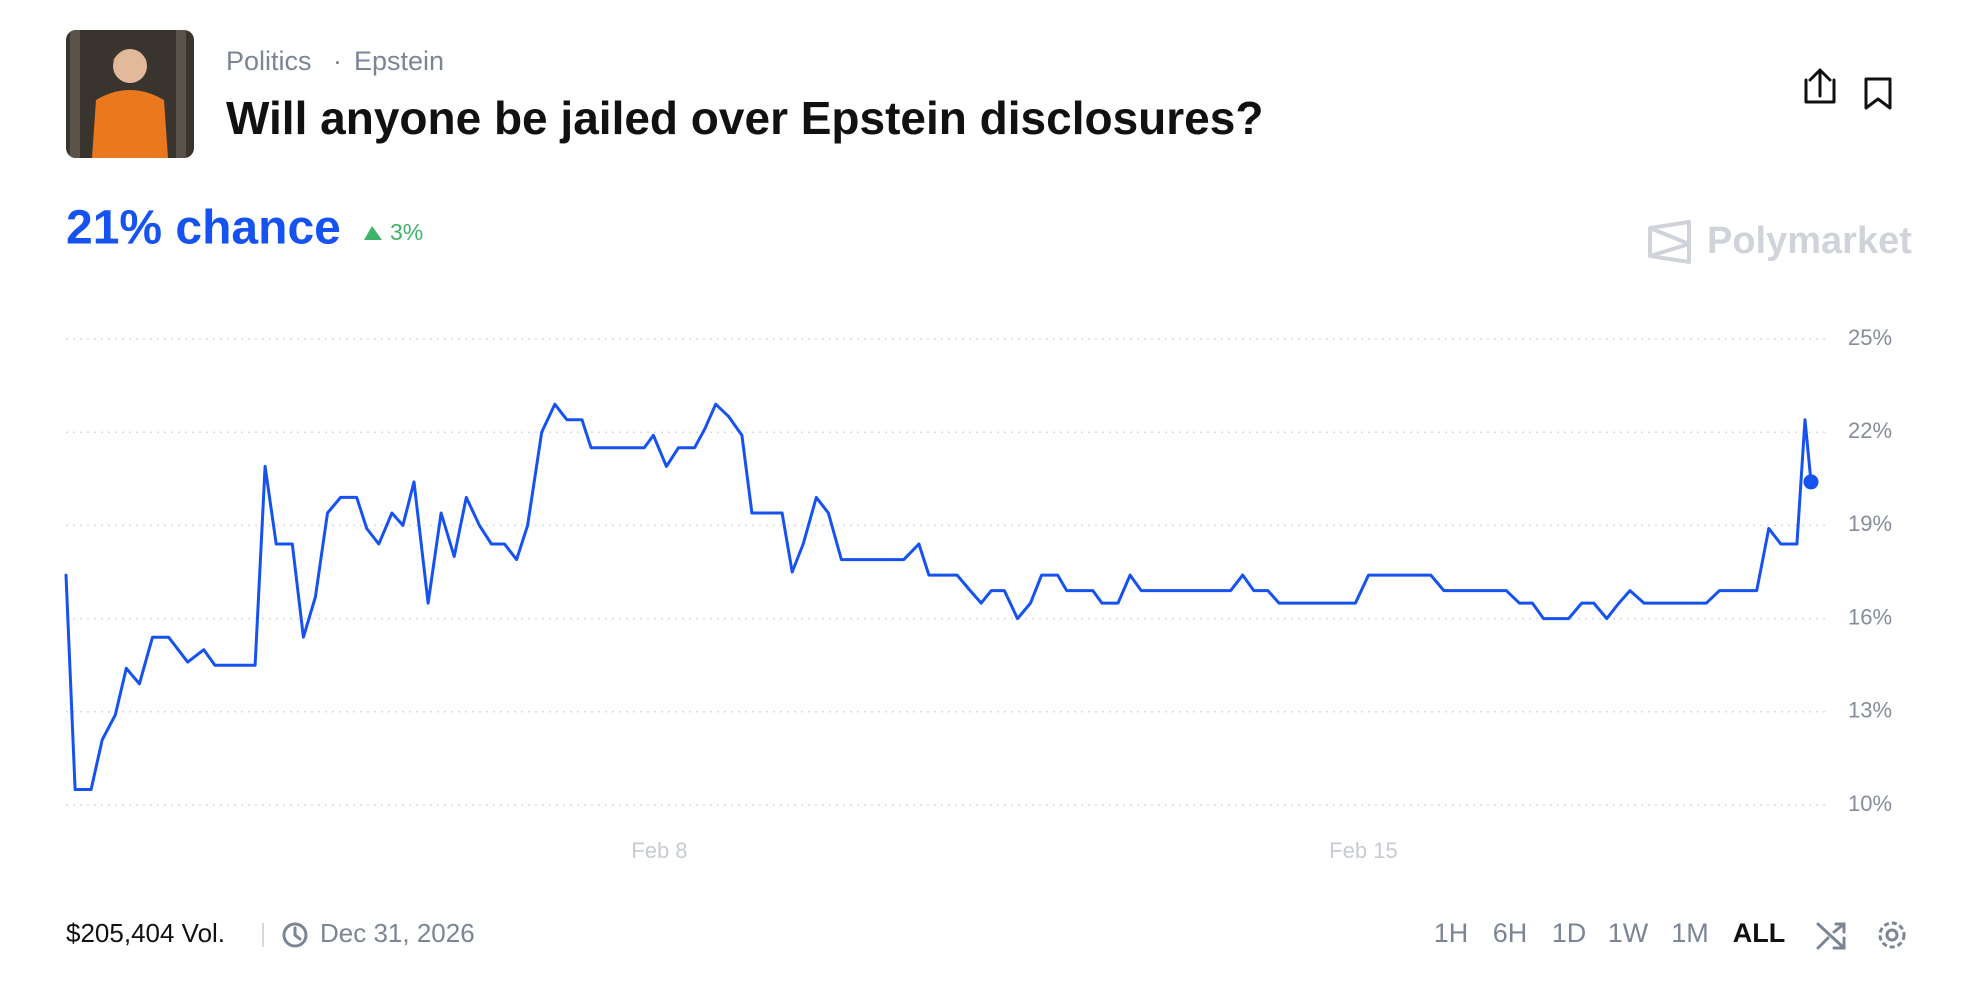  Describe the element at coordinates (1628, 933) in the screenshot. I see `timeframe-button: 1W` at that location.